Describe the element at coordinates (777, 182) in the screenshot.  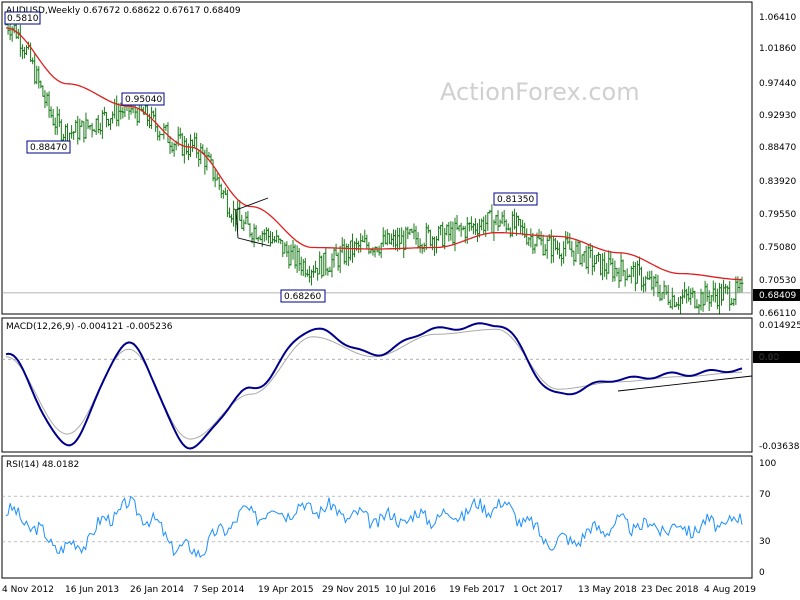
I see `y-tick-label: 0.83920` at that location.